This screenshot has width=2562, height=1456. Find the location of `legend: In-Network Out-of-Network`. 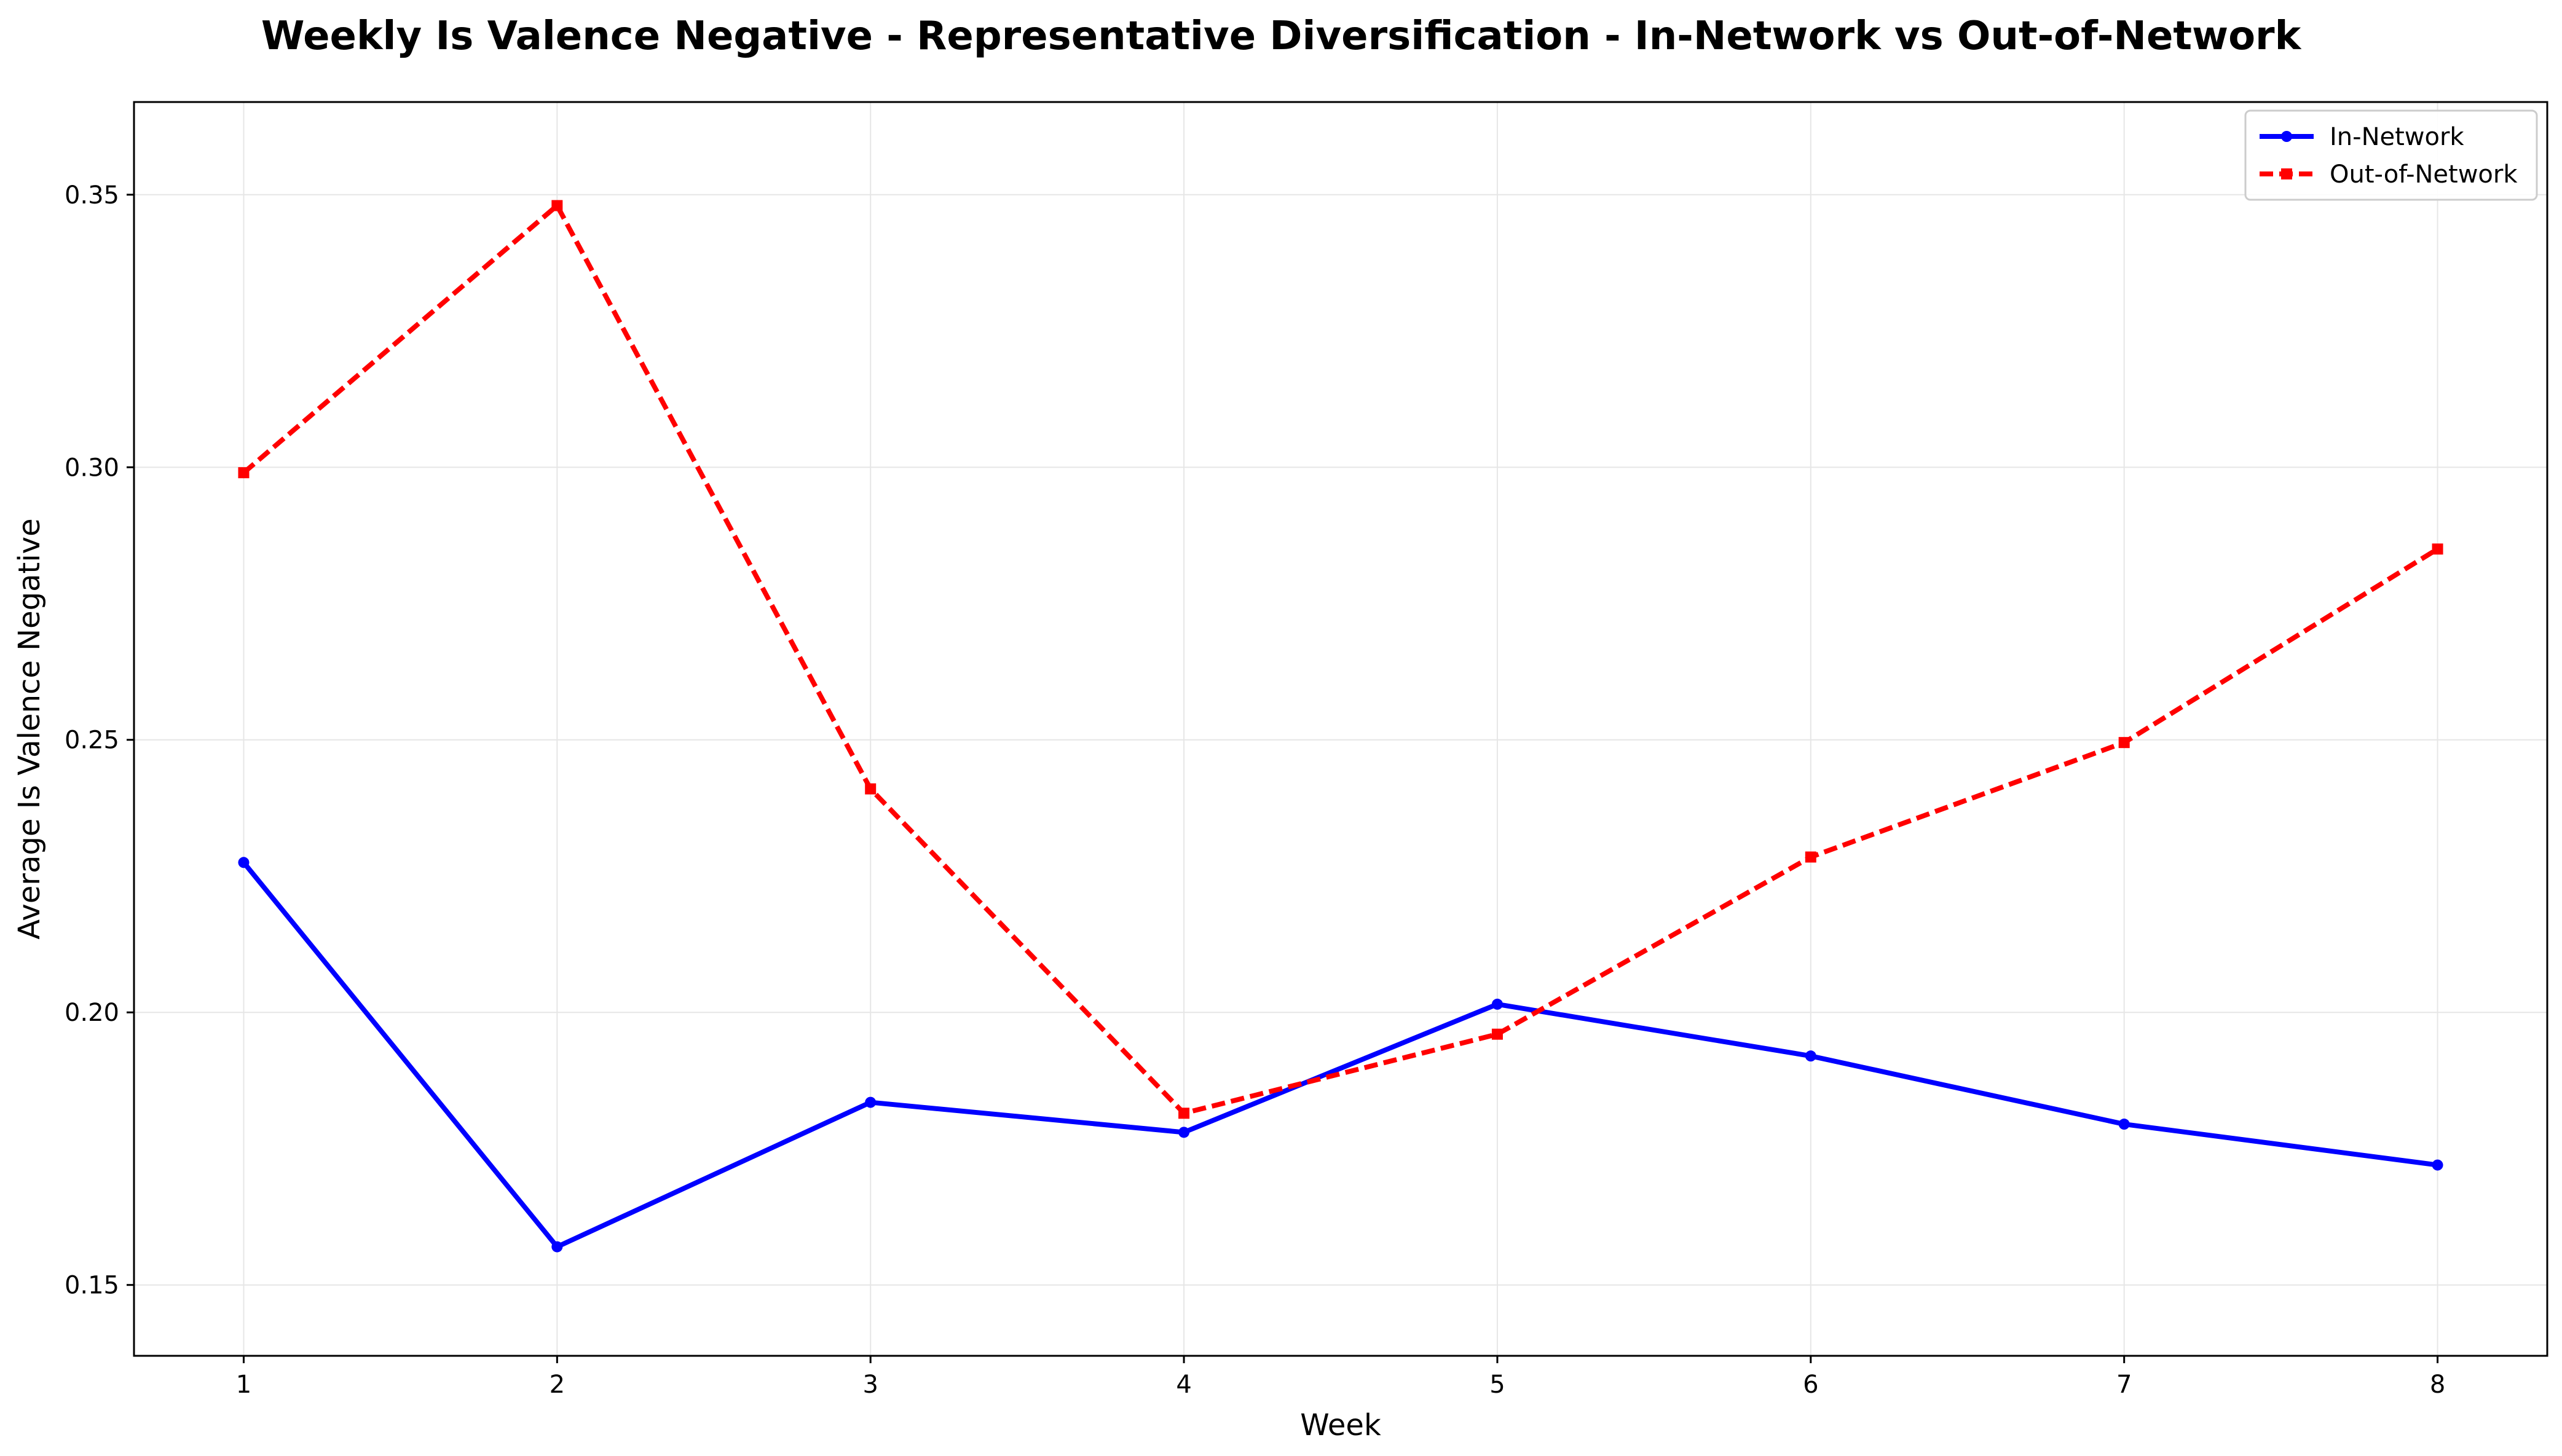

legend: In-Network Out-of-Network is located at coordinates (2391, 155).